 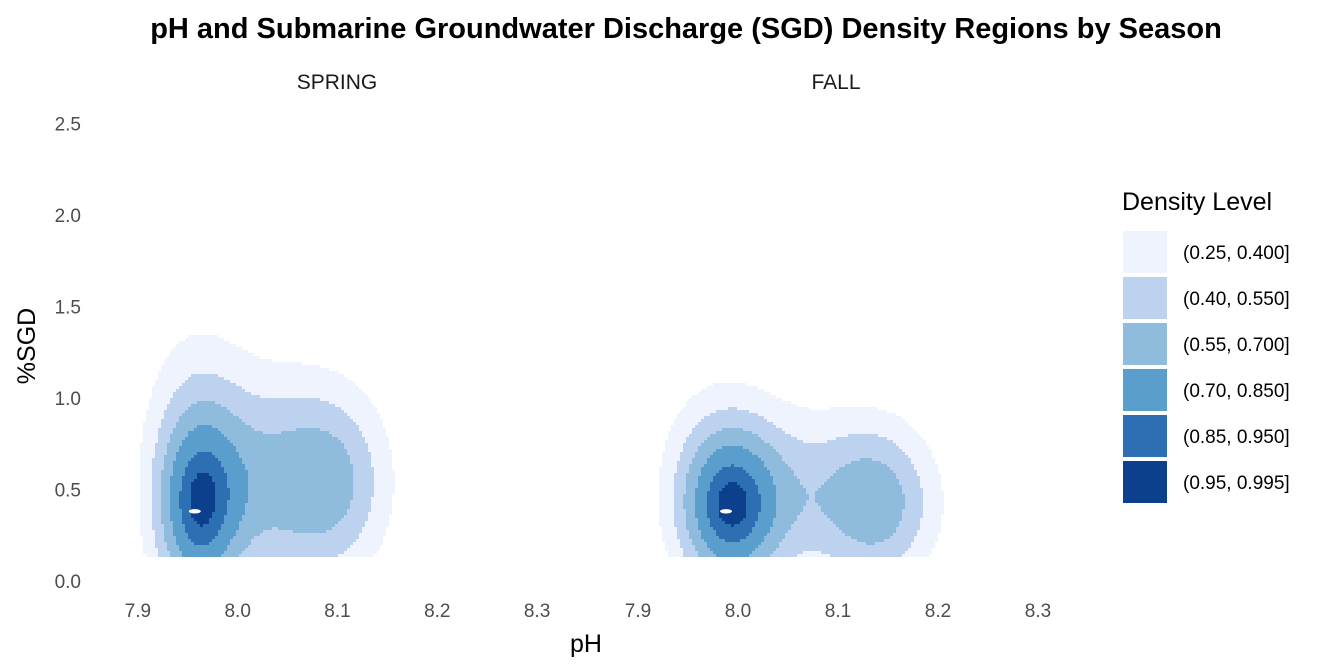 What do you see at coordinates (1236, 437) in the screenshot?
I see `legend-label: (0.85, 0.950]` at bounding box center [1236, 437].